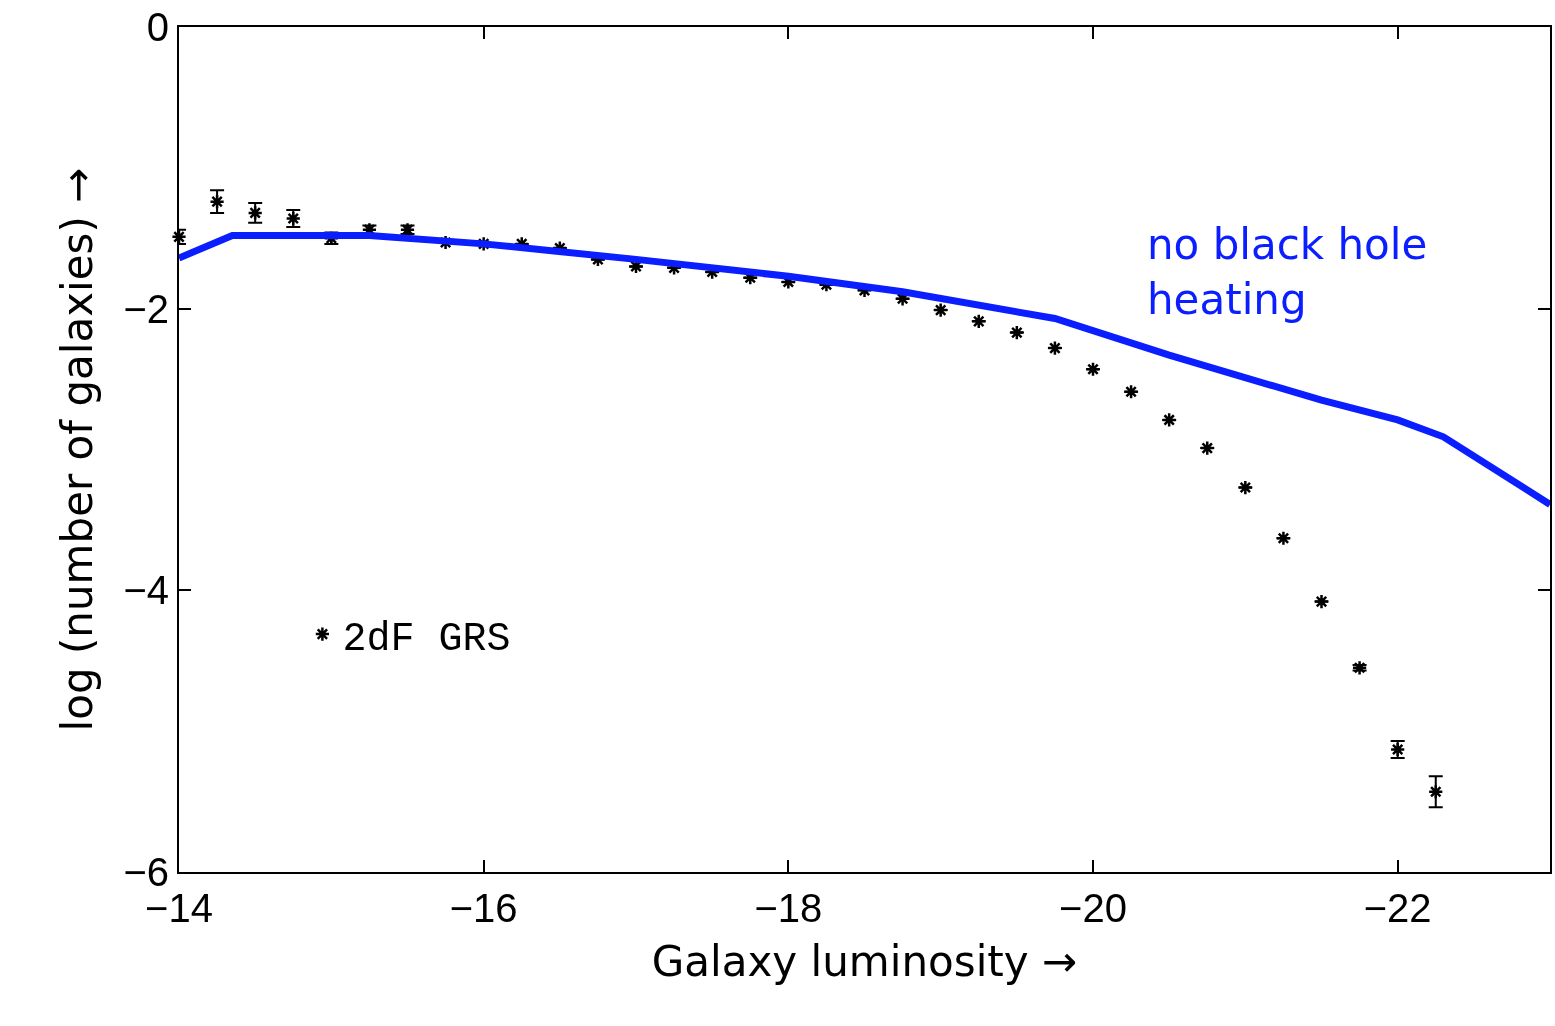  I want to click on x-tick-label: −20, so click(1093, 908).